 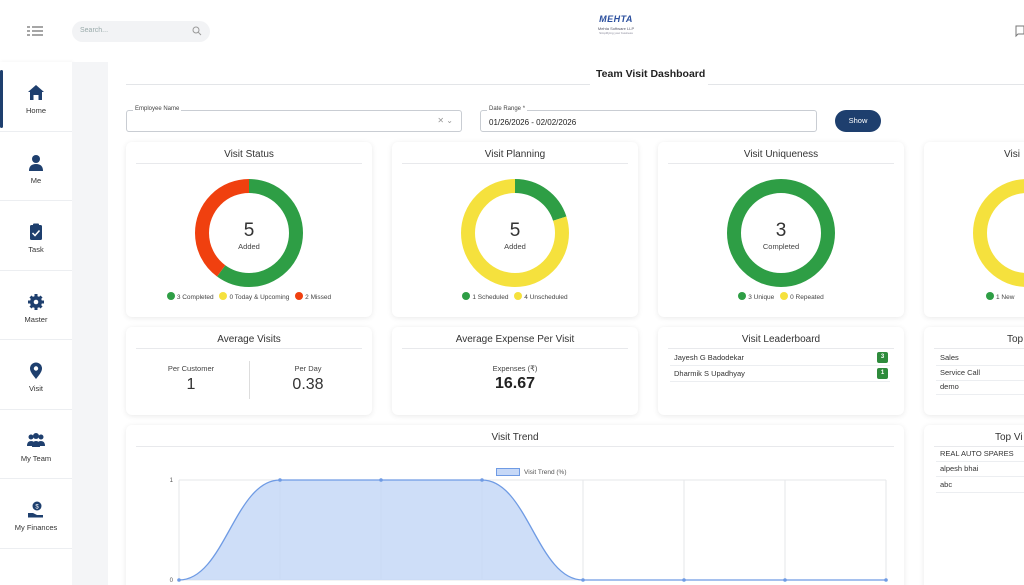 I want to click on visit-count-badge: 3, so click(x=882, y=357).